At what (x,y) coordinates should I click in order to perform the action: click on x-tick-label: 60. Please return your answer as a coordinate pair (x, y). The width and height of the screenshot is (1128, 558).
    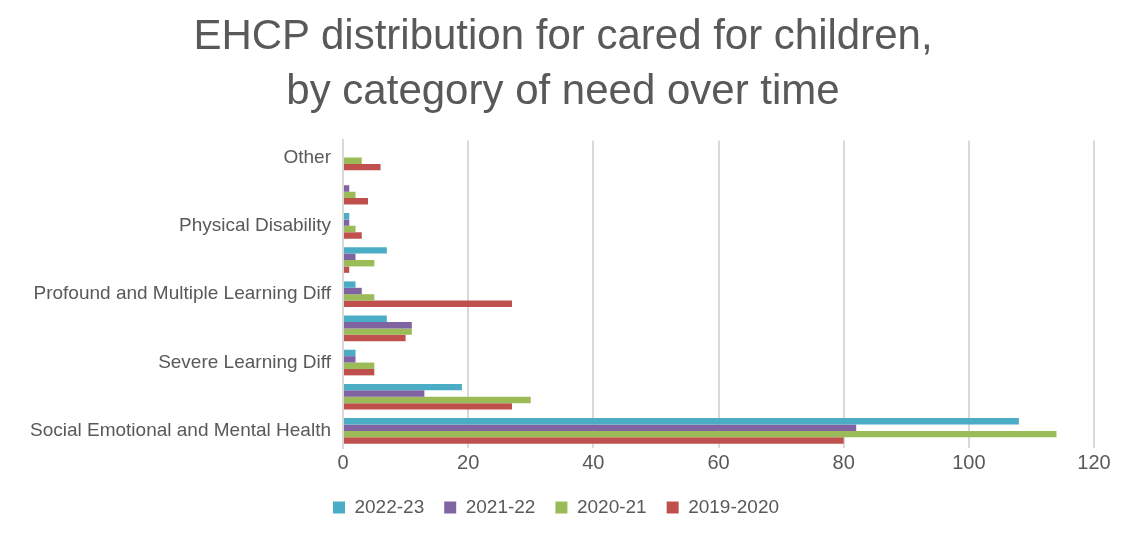
    Looking at the image, I should click on (718, 461).